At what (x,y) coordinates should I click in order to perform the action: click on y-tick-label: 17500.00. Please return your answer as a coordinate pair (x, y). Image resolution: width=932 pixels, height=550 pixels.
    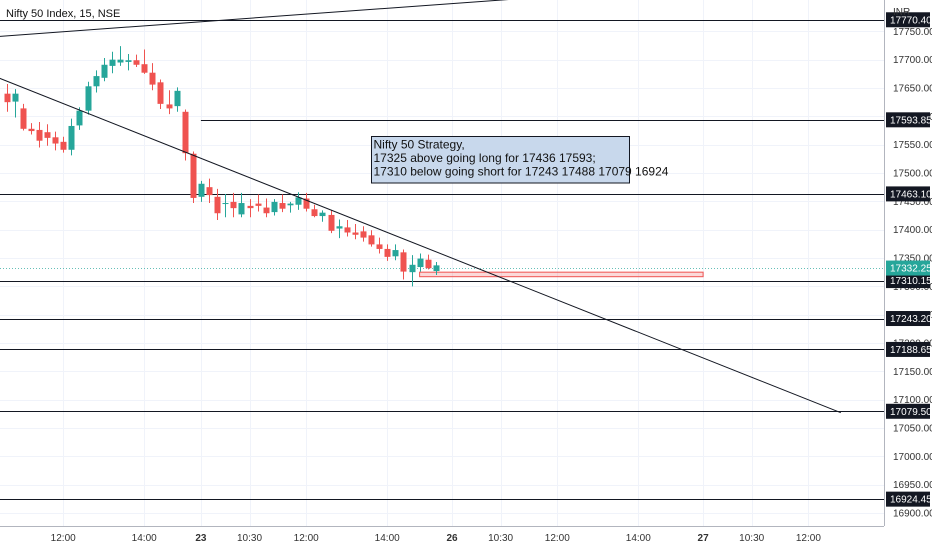
    Looking at the image, I should click on (912, 174).